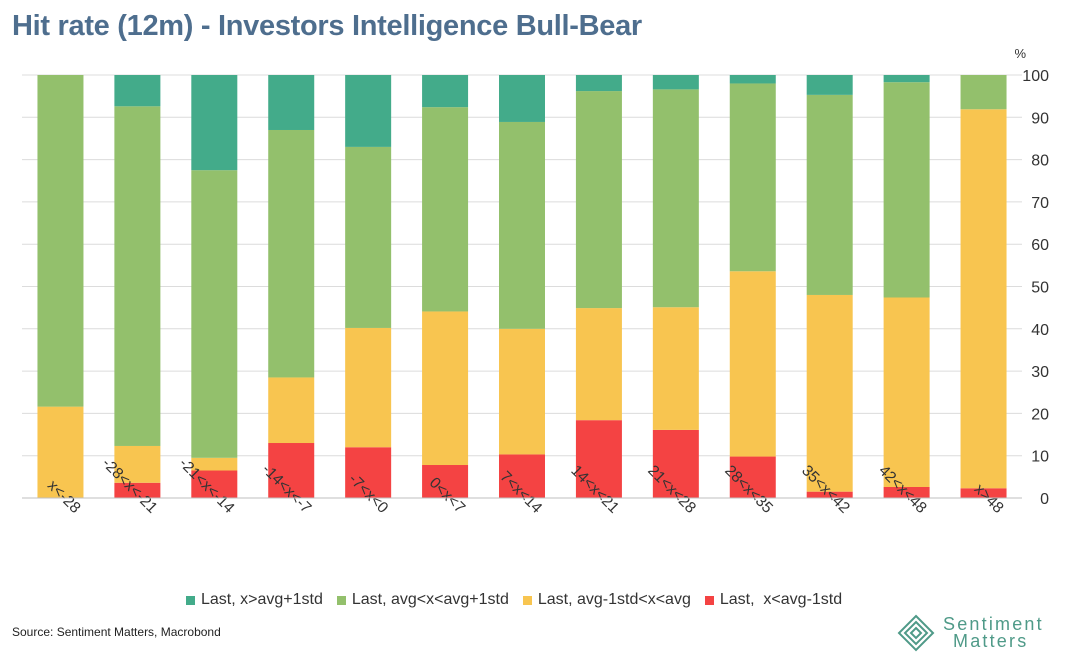  I want to click on logo-text: Sentiment Matters, so click(993, 632).